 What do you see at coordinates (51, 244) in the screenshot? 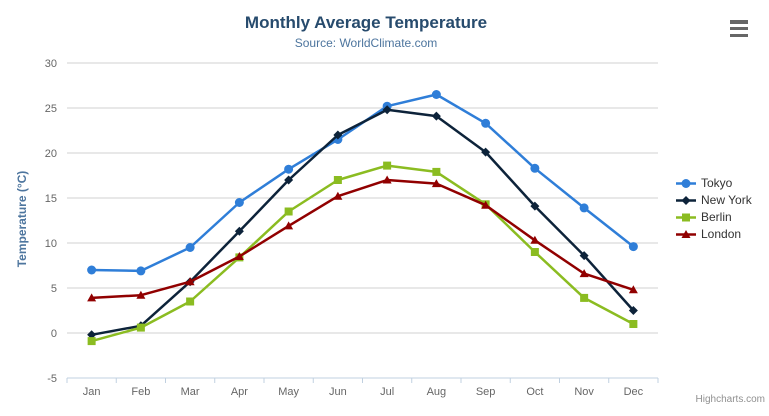
I see `y-axis-label: 10` at bounding box center [51, 244].